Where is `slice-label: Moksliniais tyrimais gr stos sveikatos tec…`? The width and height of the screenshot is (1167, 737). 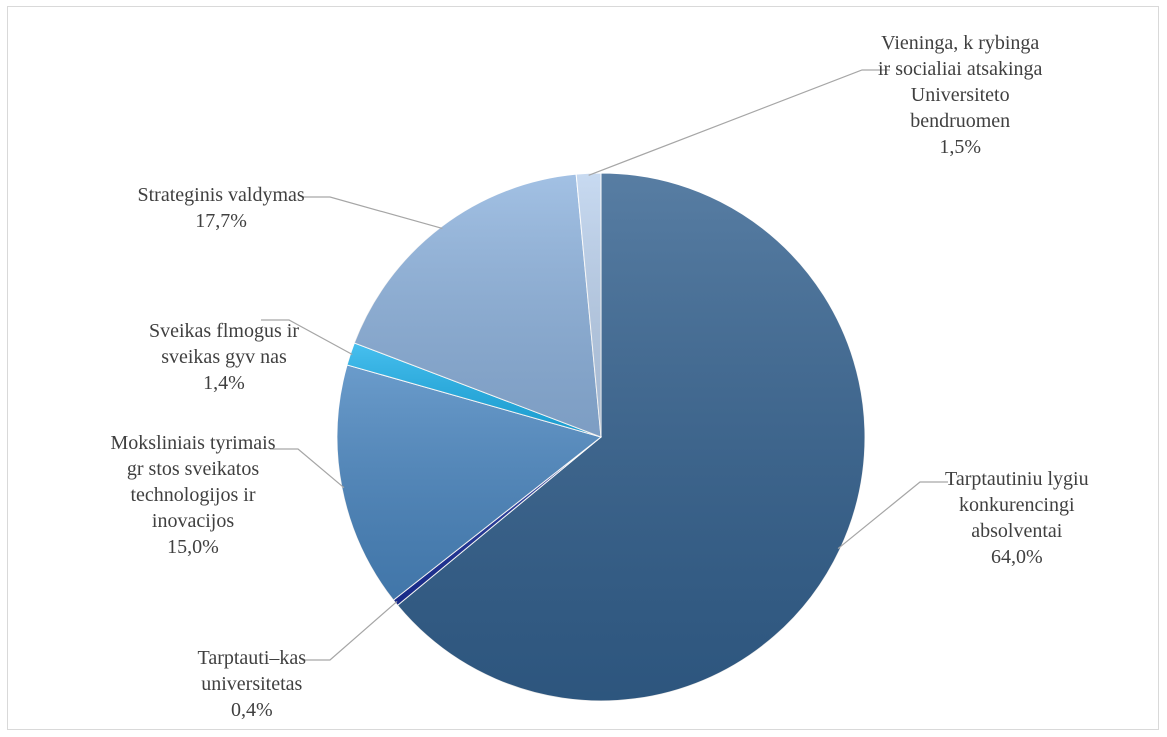
slice-label: Moksliniais tyrimais gr stos sveikatos tec… is located at coordinates (193, 495).